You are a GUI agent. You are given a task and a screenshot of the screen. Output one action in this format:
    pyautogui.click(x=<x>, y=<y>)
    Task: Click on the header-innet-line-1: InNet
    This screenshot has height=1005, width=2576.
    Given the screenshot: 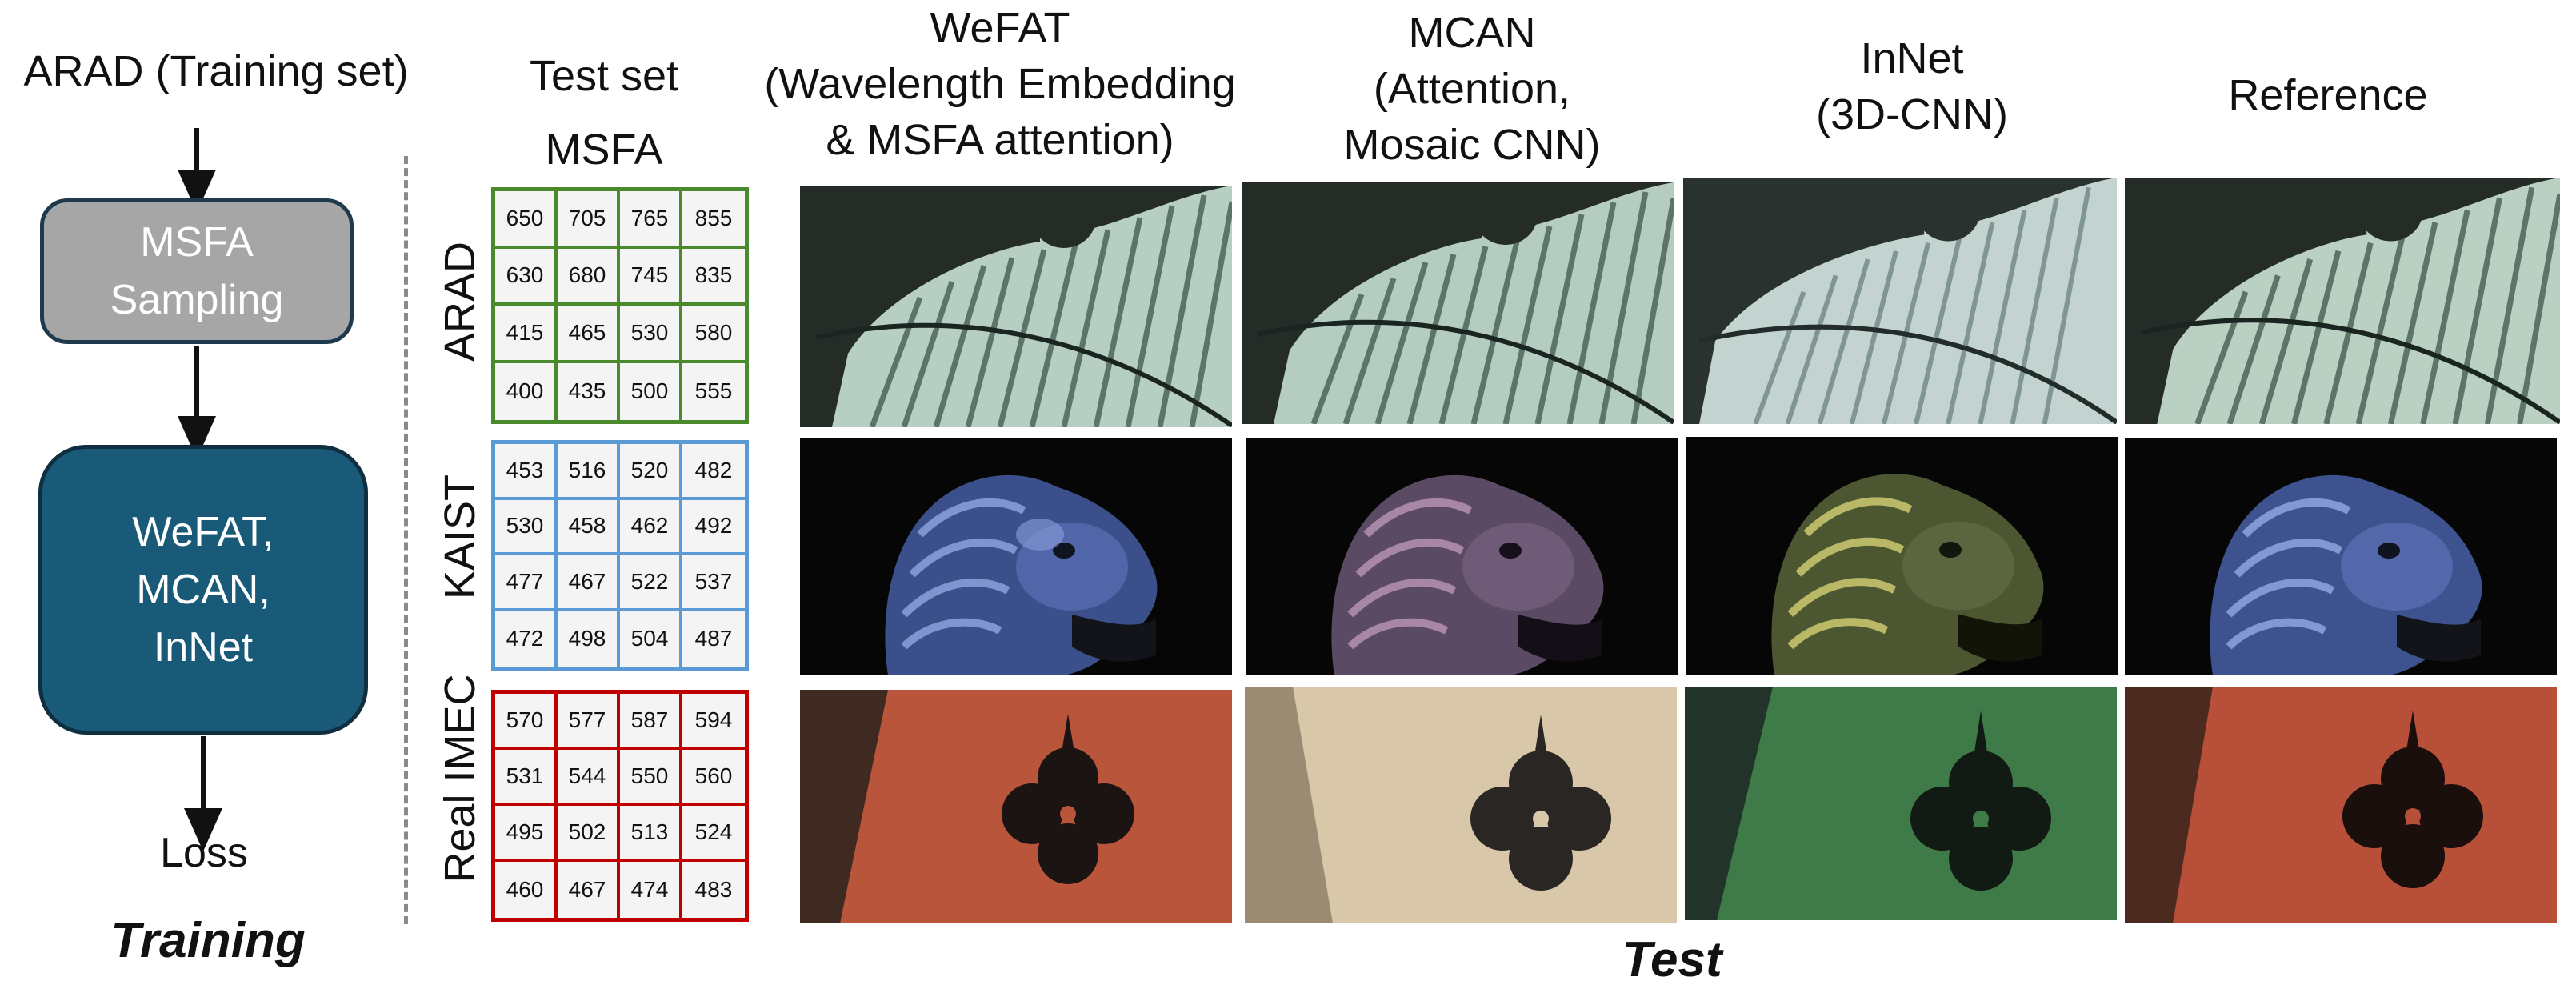 What is the action you would take?
    pyautogui.click(x=1912, y=58)
    